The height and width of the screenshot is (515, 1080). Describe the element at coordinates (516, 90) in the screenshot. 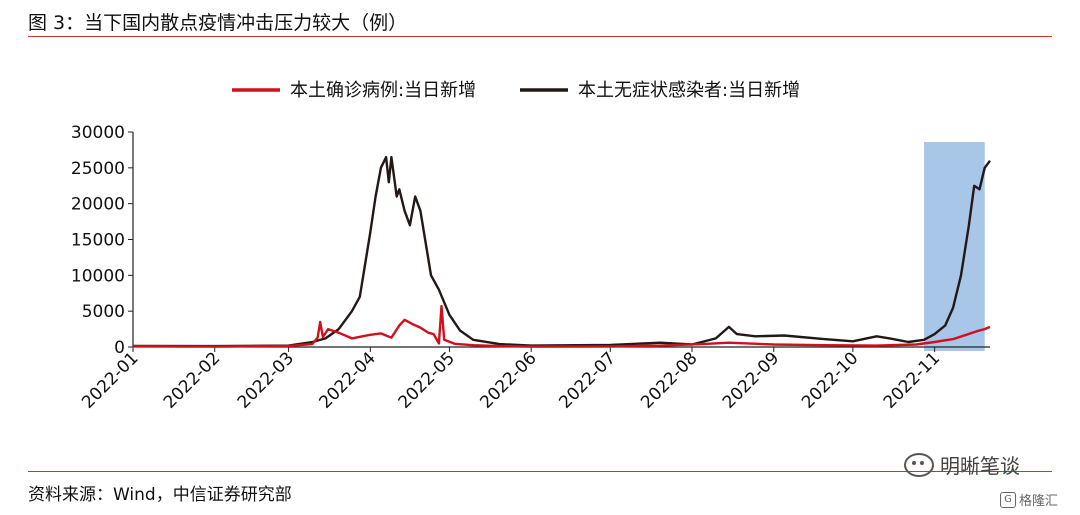

I see `legend: 本土确诊病例:当日新增 本土无症状感染者:当日新增` at that location.